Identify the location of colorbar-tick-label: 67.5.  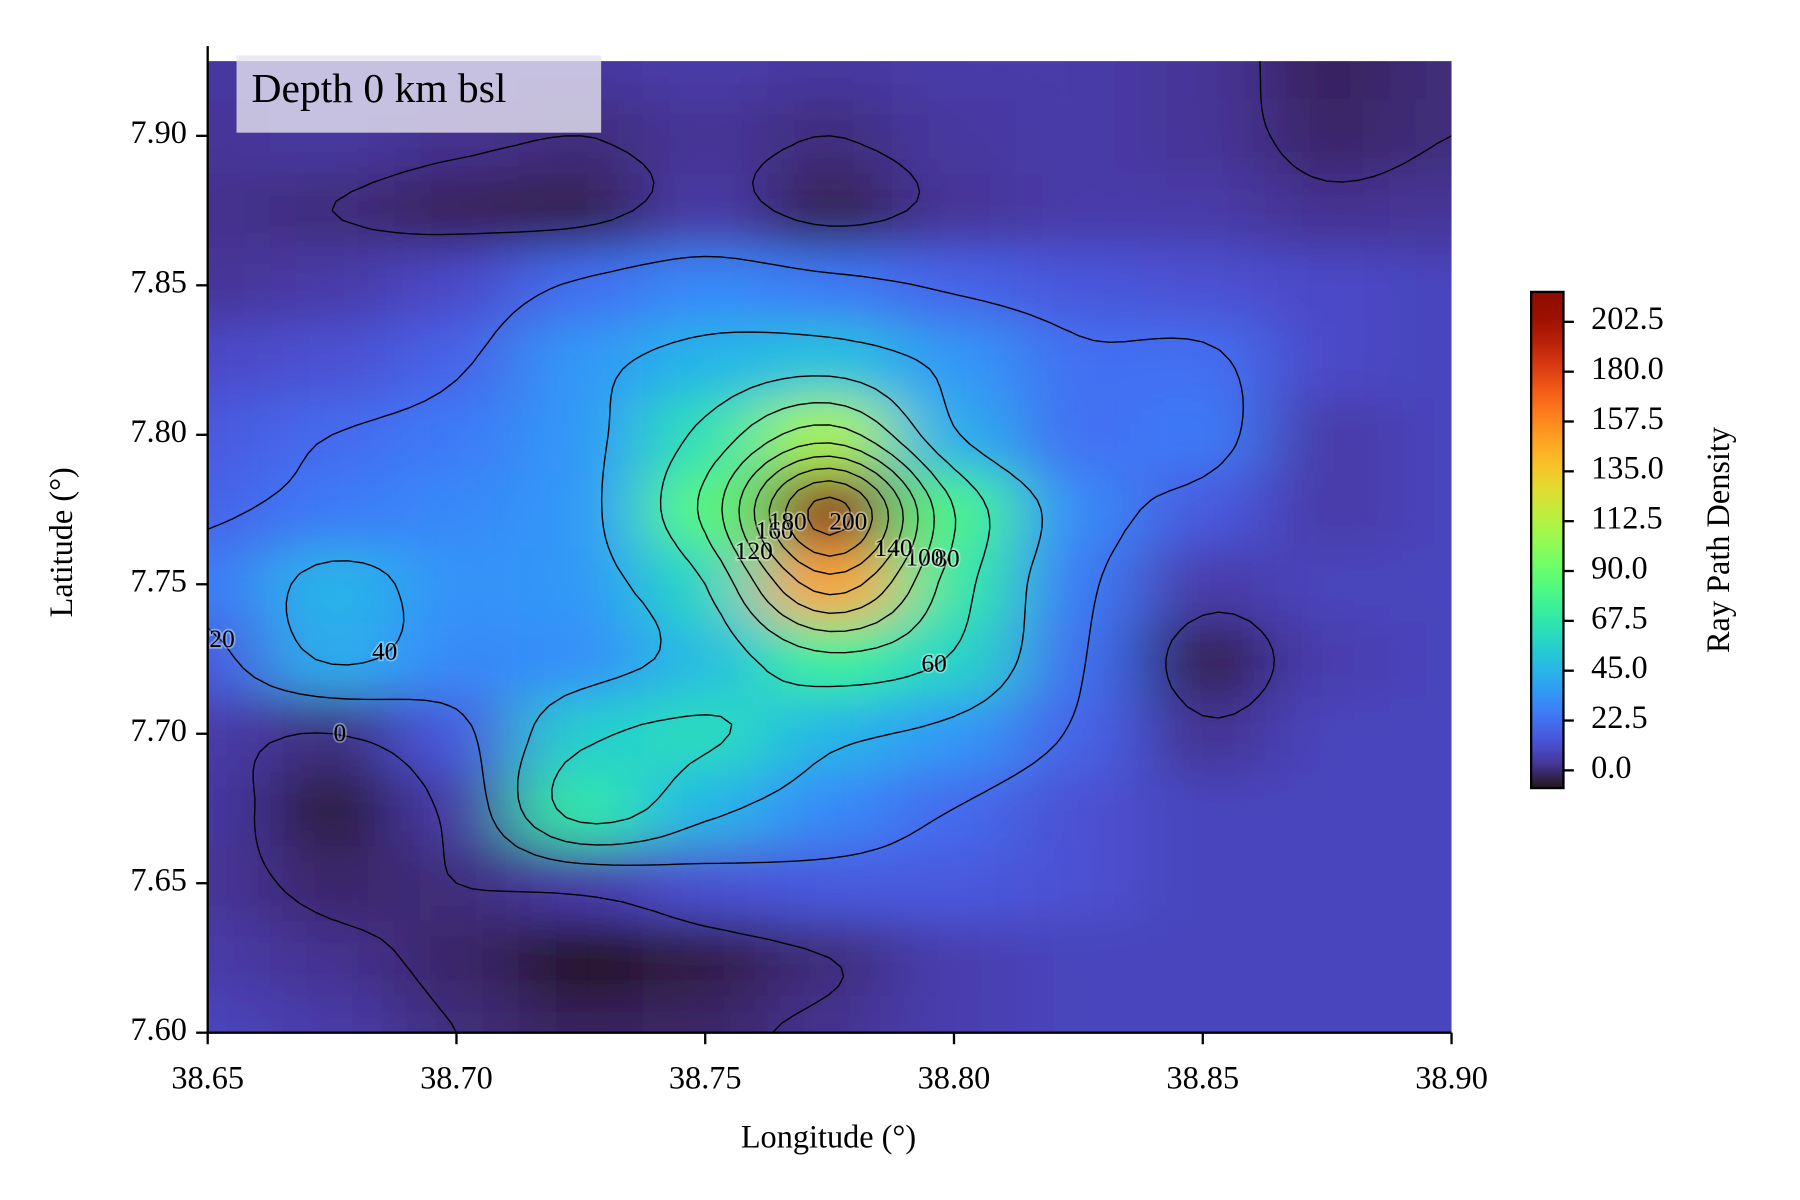
(1619, 617).